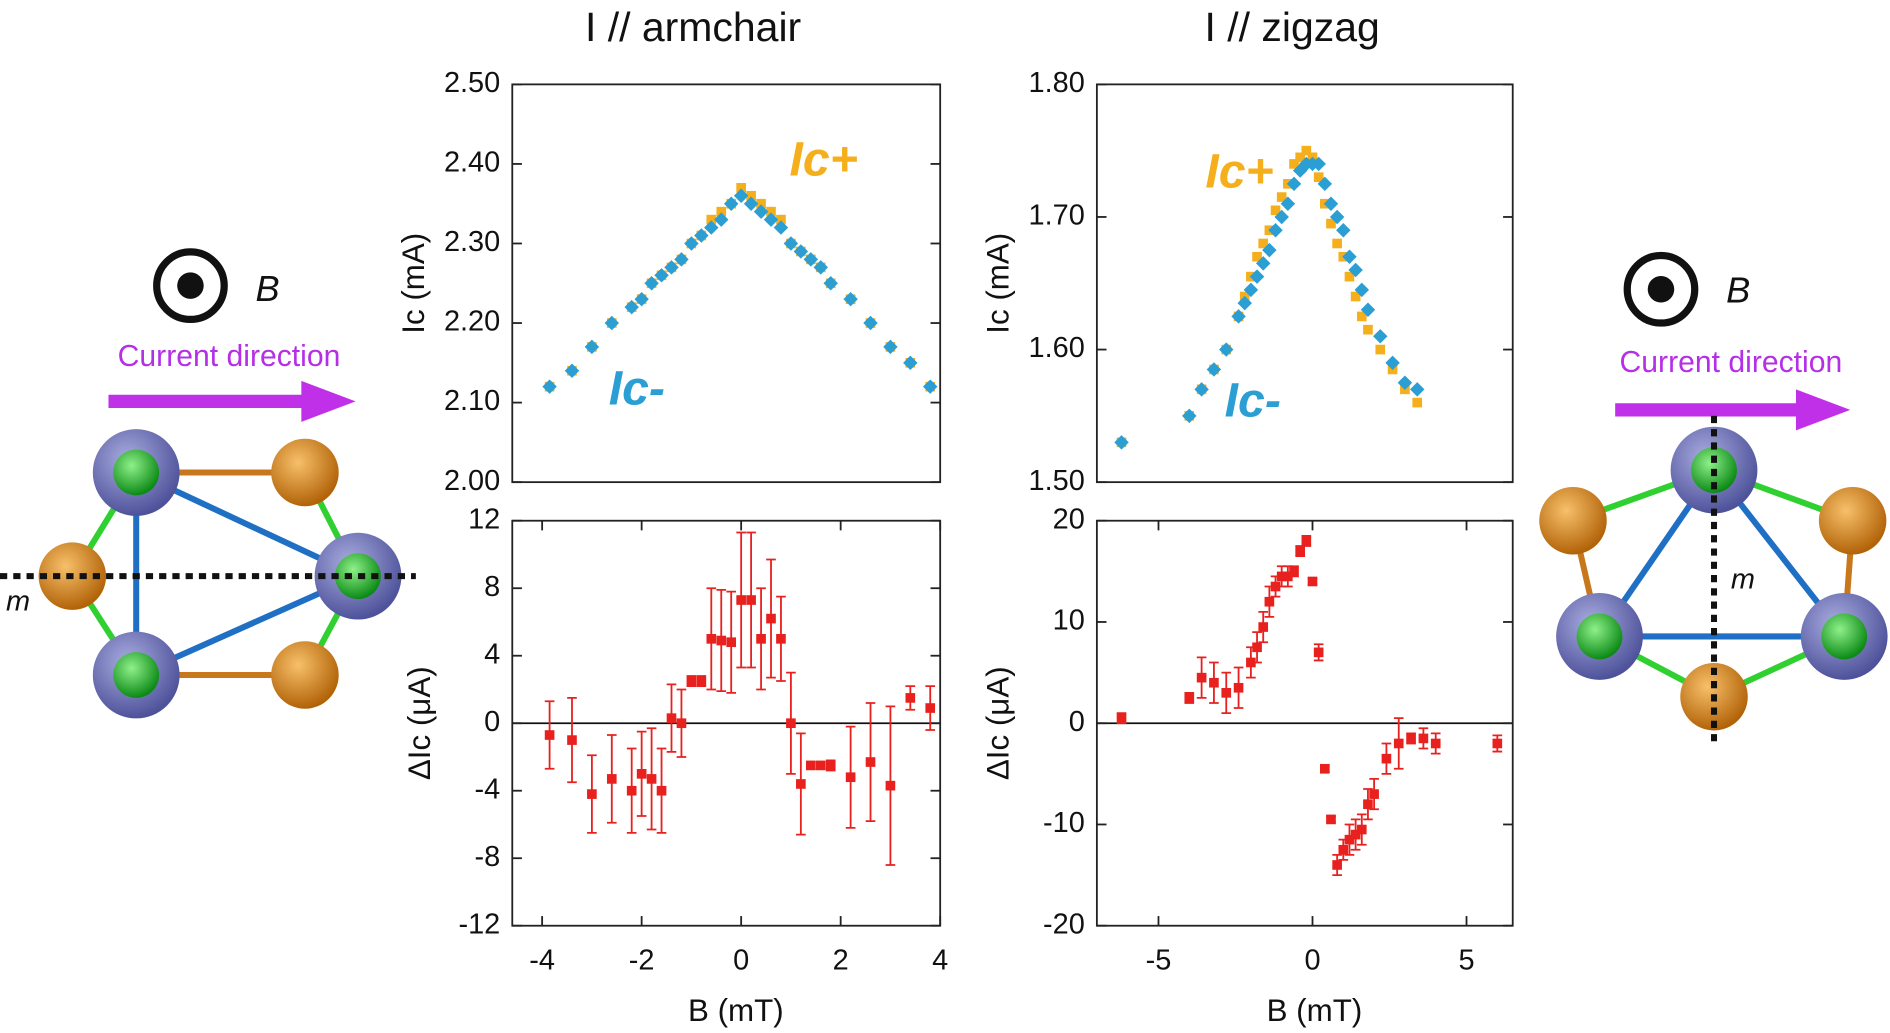 Image resolution: width=1890 pixels, height=1033 pixels. Describe the element at coordinates (472, 83) in the screenshot. I see `y-tick-label: 2.50` at that location.